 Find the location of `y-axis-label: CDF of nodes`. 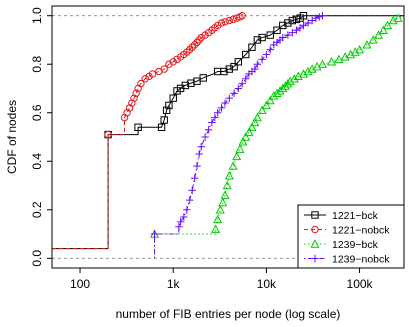

y-axis-label: CDF of nodes is located at coordinates (12, 137).